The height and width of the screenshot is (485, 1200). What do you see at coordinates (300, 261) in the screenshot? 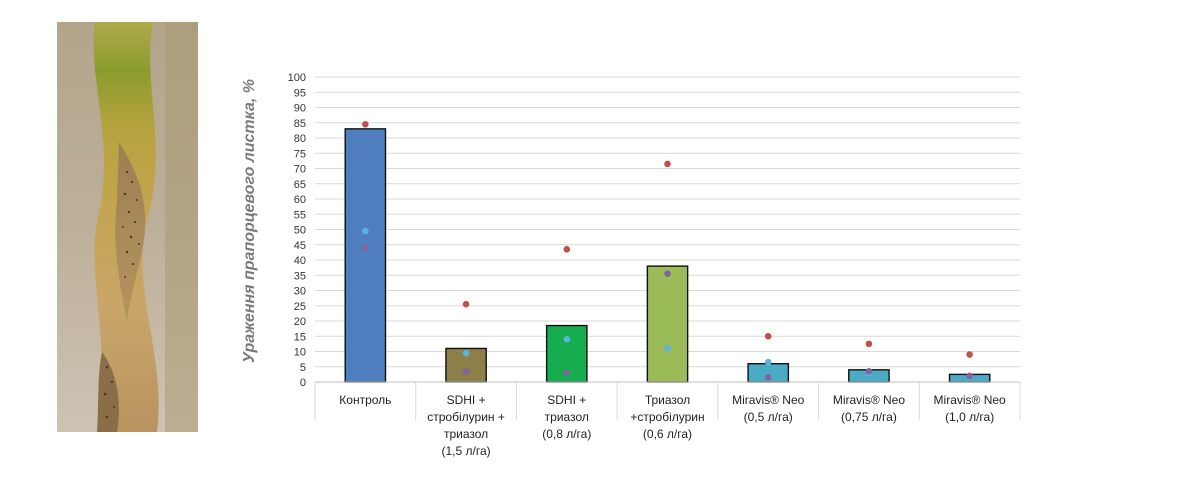
I see `y-tick-label: 40` at bounding box center [300, 261].